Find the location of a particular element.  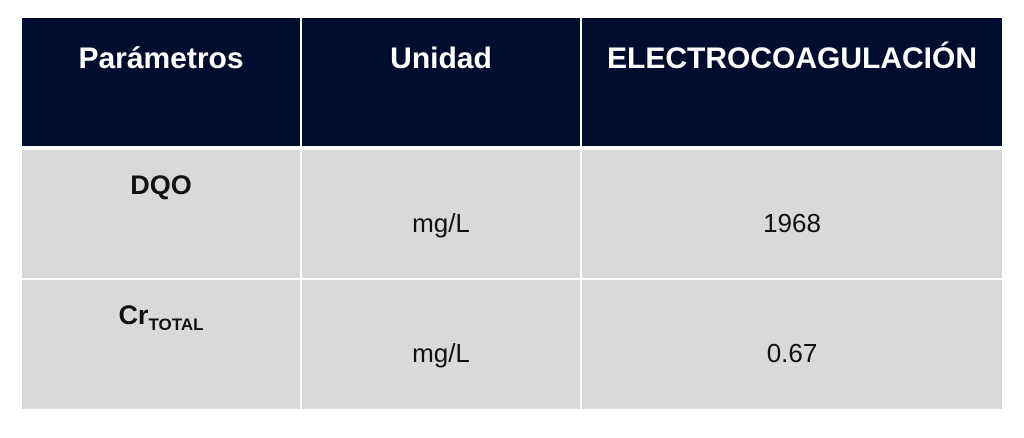

header-label: ELECTROCOAGULACIÓN is located at coordinates (792, 58).